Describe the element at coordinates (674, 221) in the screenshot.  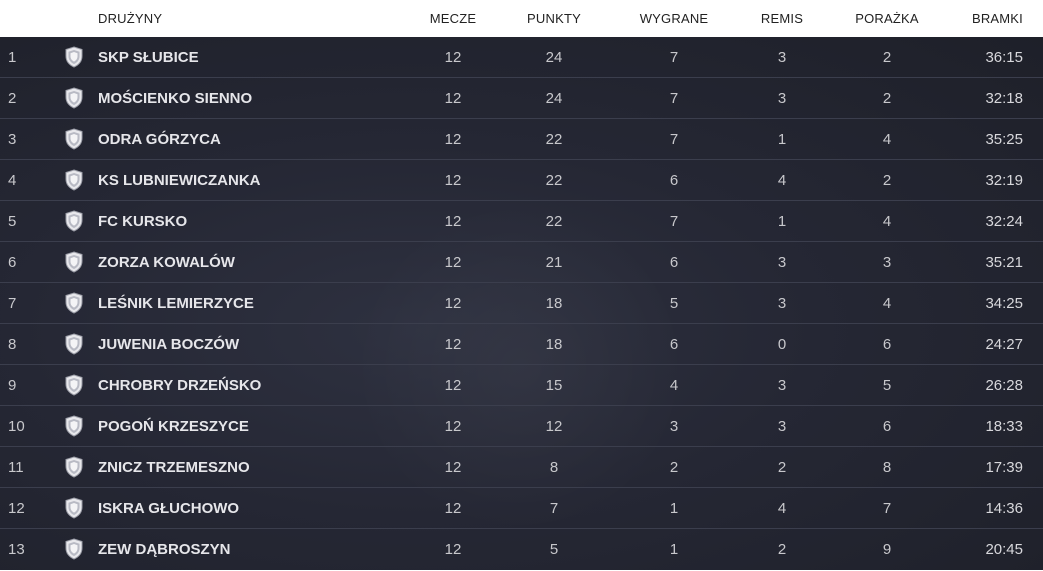
I see `wins-cell: 7` at that location.